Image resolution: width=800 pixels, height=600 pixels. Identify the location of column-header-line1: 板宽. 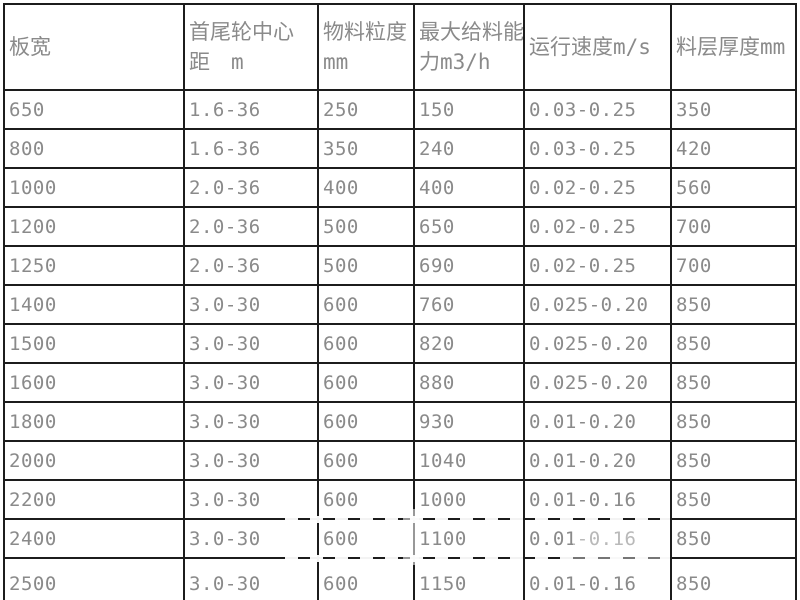
(30, 46).